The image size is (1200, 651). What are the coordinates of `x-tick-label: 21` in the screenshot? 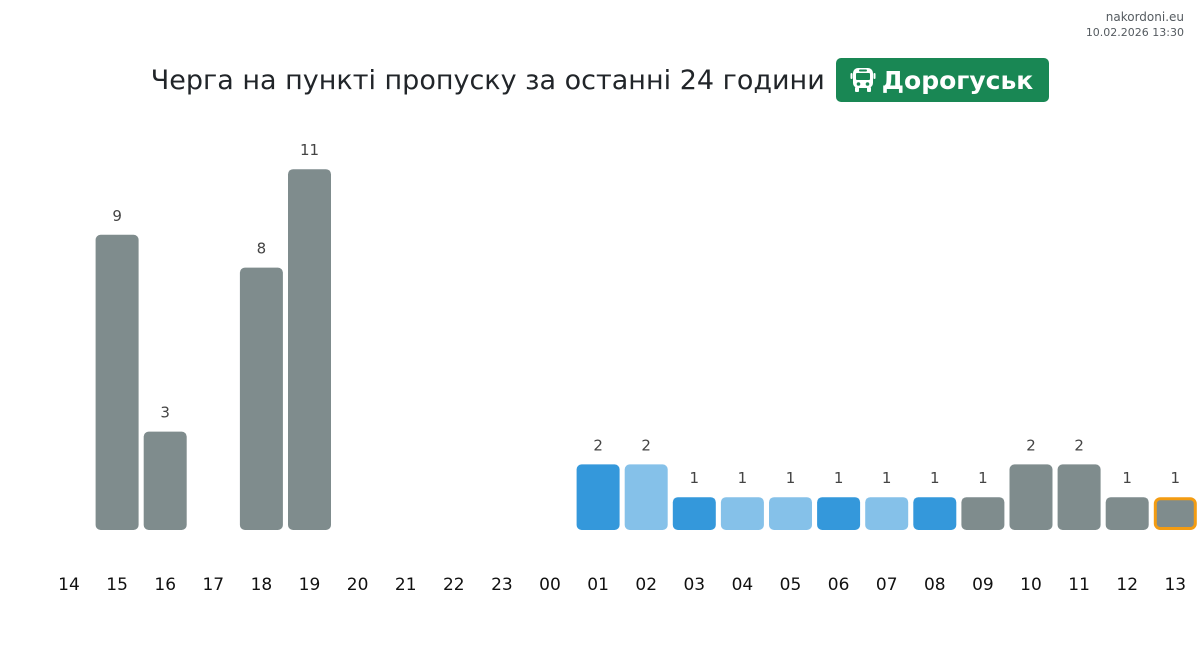 It's located at (406, 585).